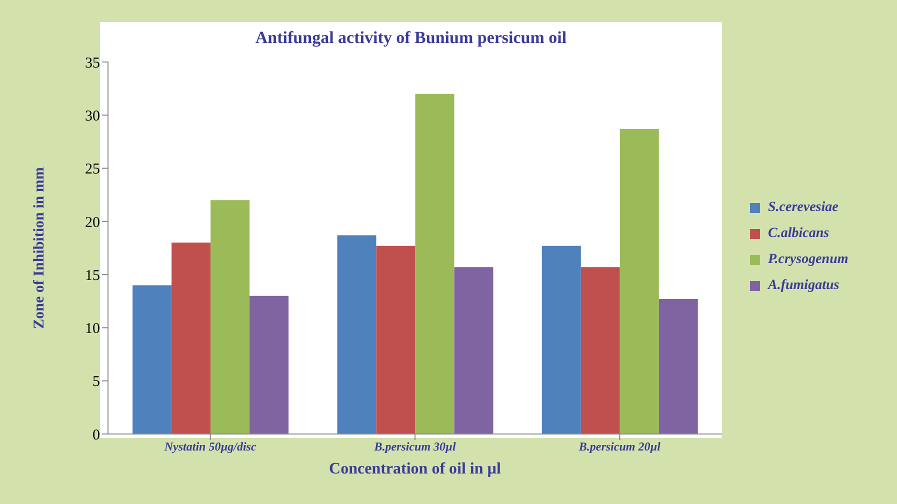 Image resolution: width=897 pixels, height=504 pixels. Describe the element at coordinates (92, 63) in the screenshot. I see `y-tick-label: 35` at that location.